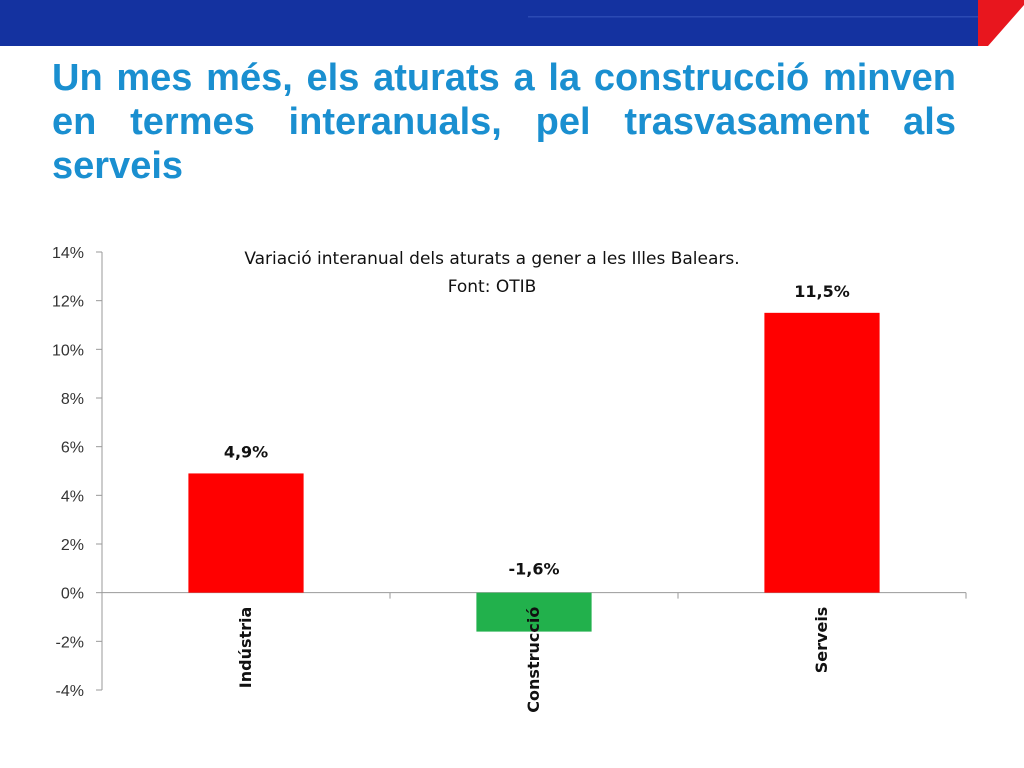 The height and width of the screenshot is (768, 1024). What do you see at coordinates (72, 496) in the screenshot?
I see `y-tick-label: 4%` at bounding box center [72, 496].